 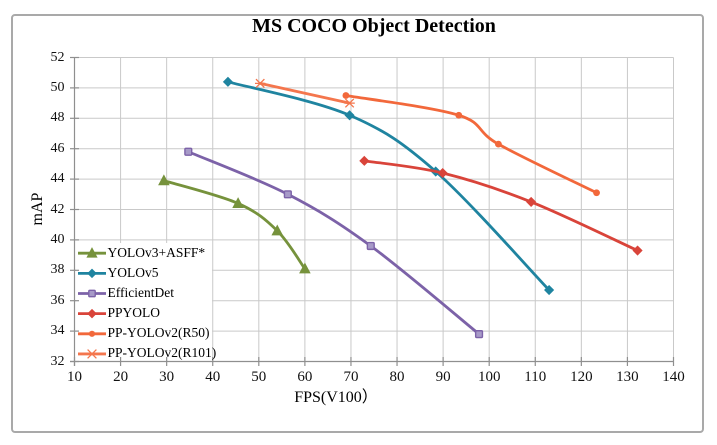 I want to click on y-tick-label-52: 52, so click(x=57, y=57).